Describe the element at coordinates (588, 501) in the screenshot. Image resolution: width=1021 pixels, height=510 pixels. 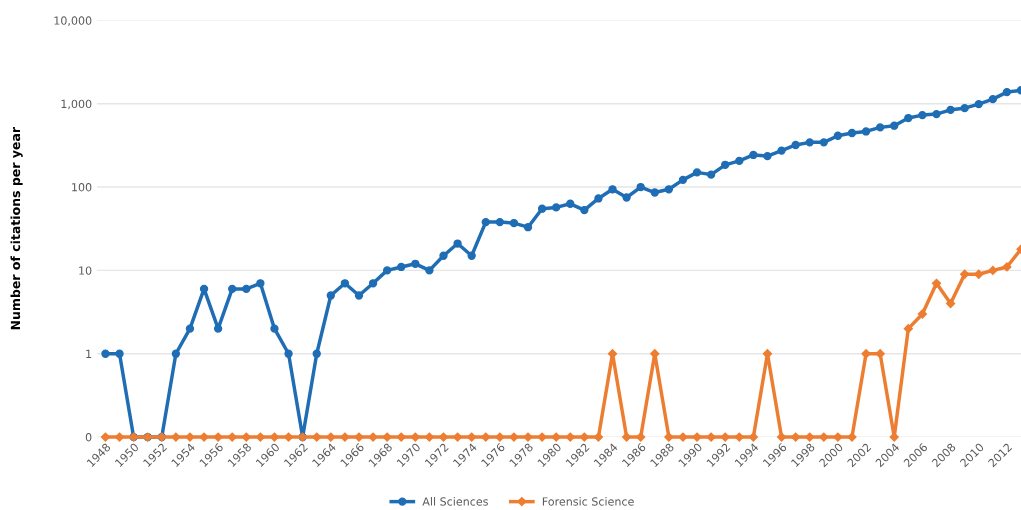
I see `legend-label: Forensic Science` at that location.